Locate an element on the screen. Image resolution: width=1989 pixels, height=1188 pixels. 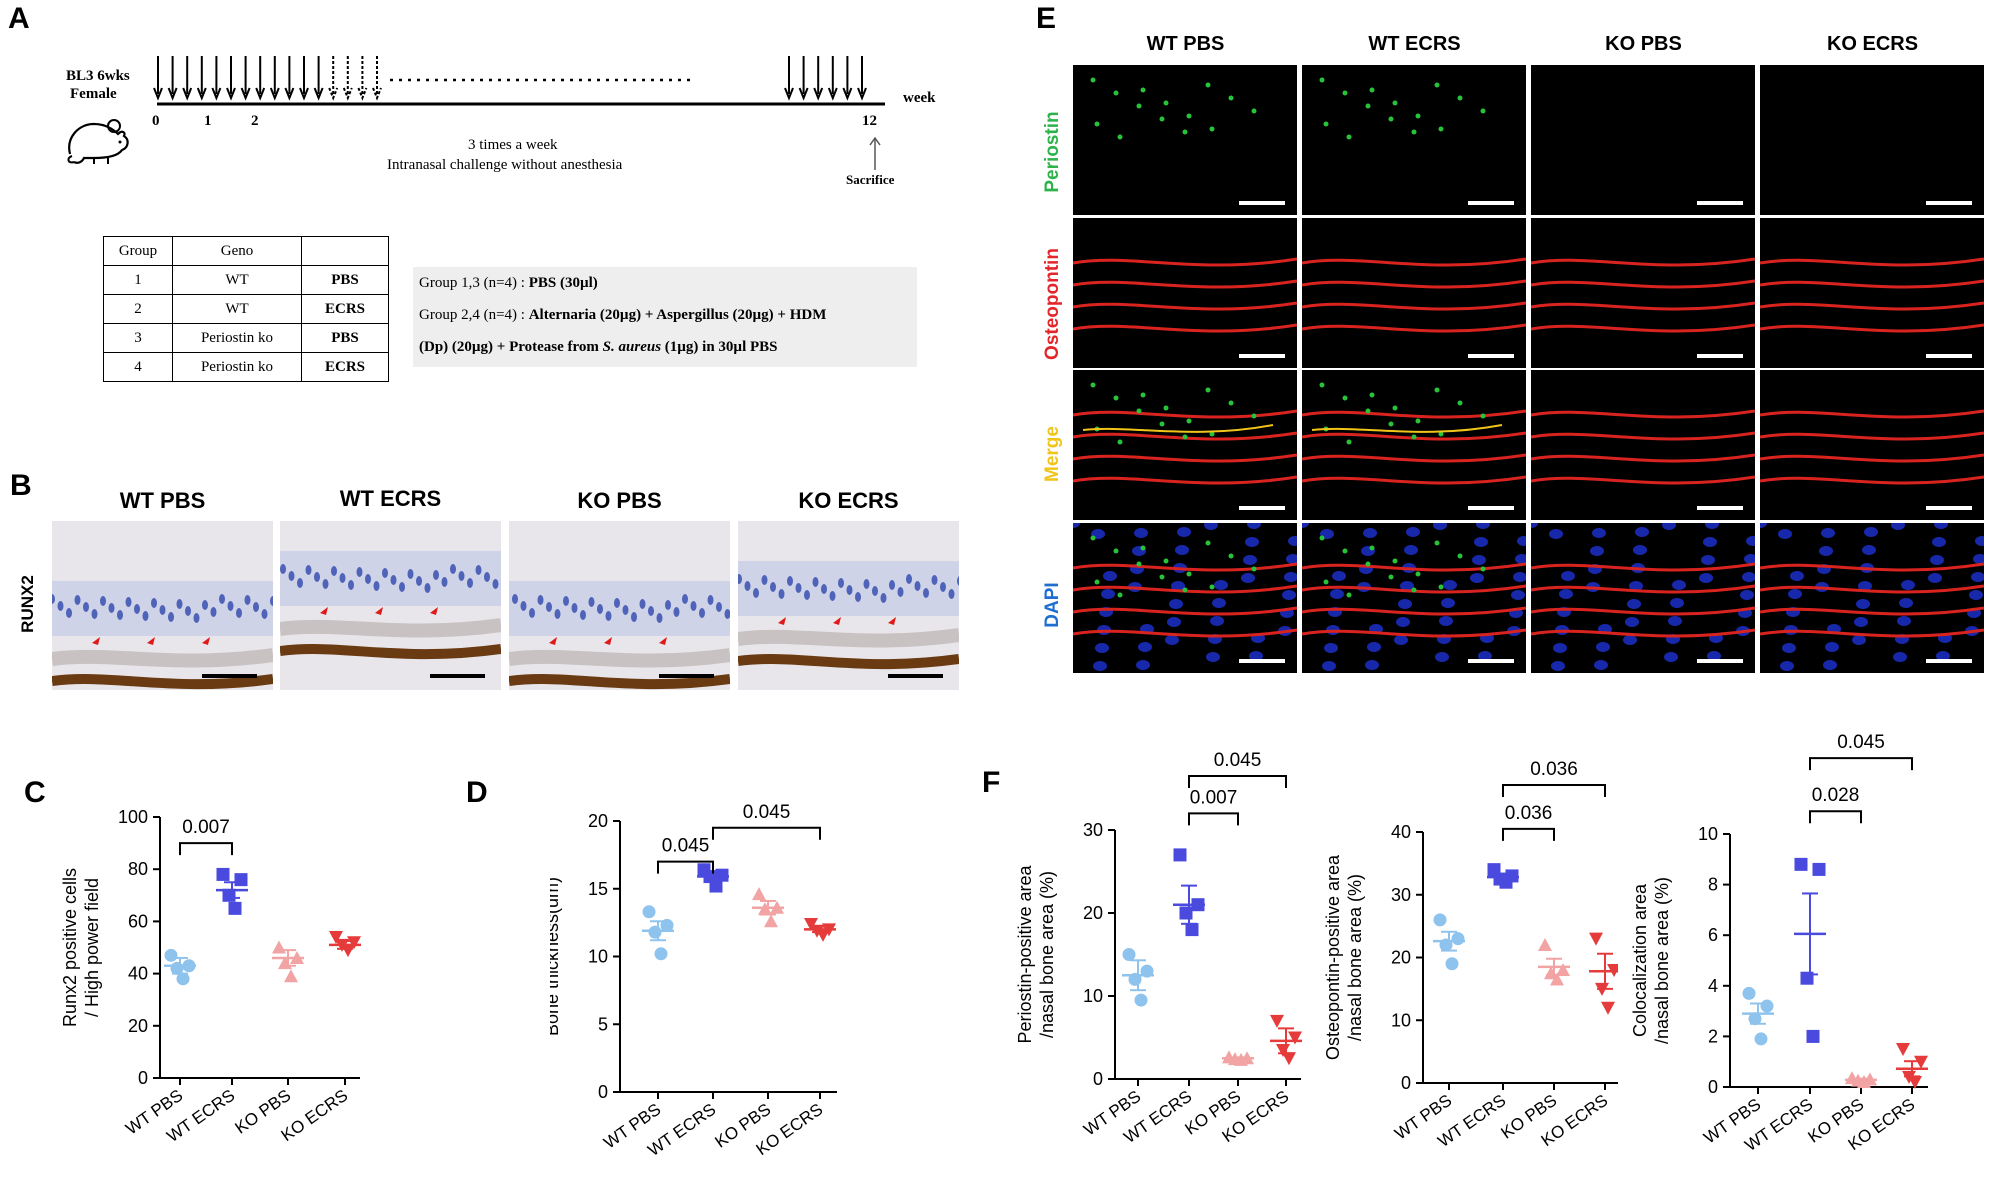
y-axis-label: Bone thickness(um) is located at coordinates (556, 956).